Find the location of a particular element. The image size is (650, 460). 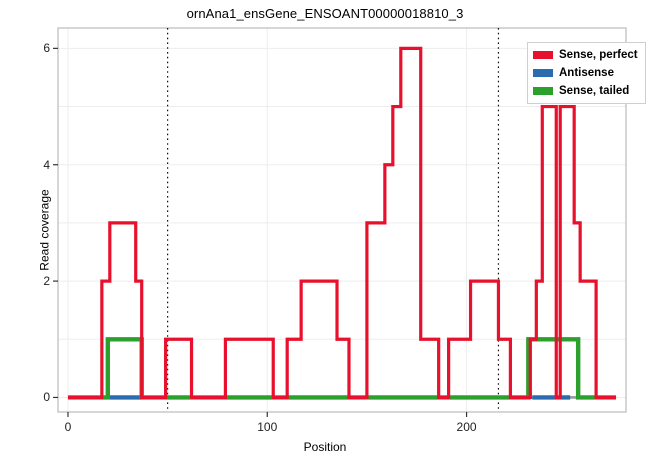

x-tick-labels: 0 100 200 is located at coordinates (325, 430).